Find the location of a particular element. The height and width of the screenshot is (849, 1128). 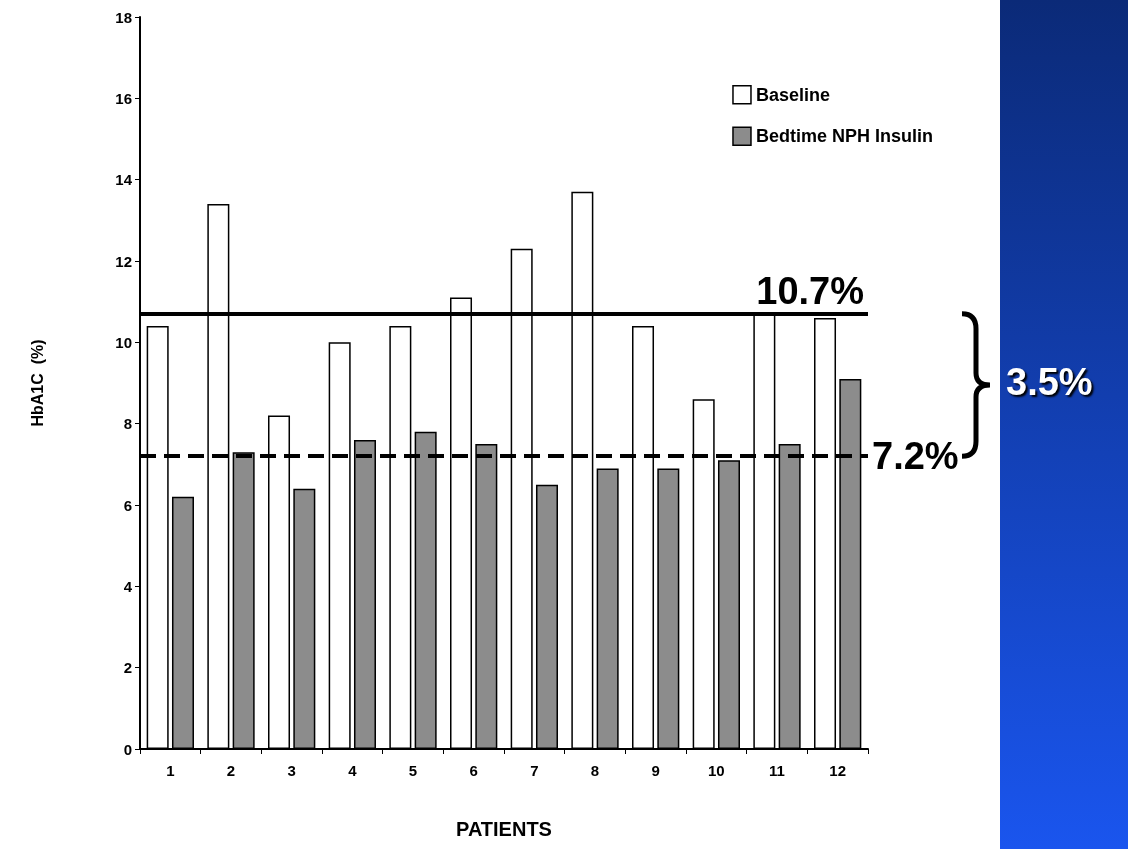

legend-label: Baseline is located at coordinates (793, 94).